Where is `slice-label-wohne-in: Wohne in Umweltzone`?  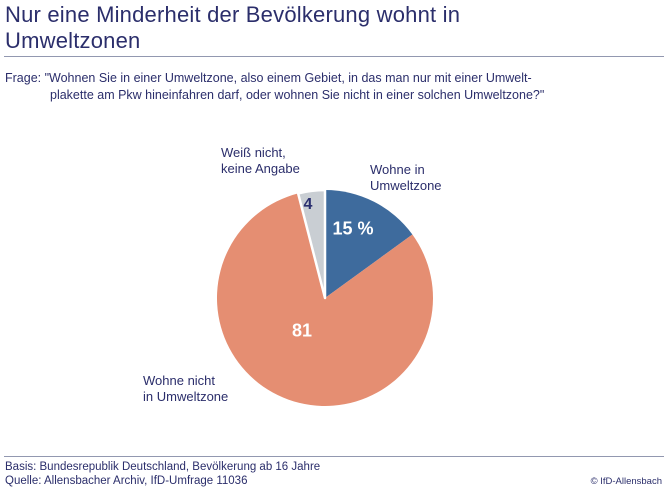 slice-label-wohne-in: Wohne in Umweltzone is located at coordinates (406, 178).